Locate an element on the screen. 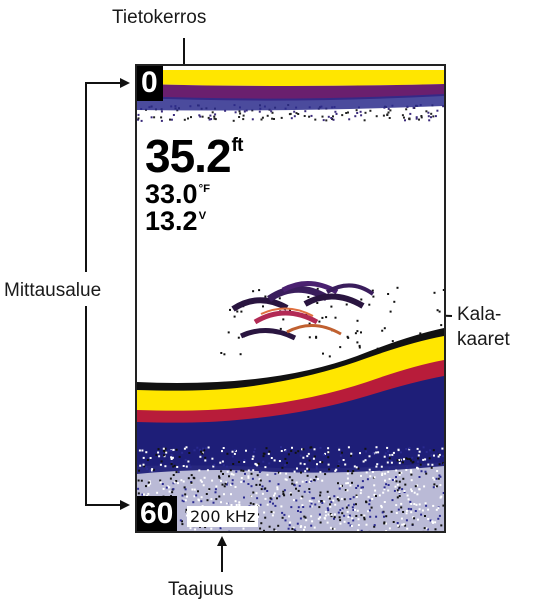  voltage-value: 13.2 is located at coordinates (171, 221).